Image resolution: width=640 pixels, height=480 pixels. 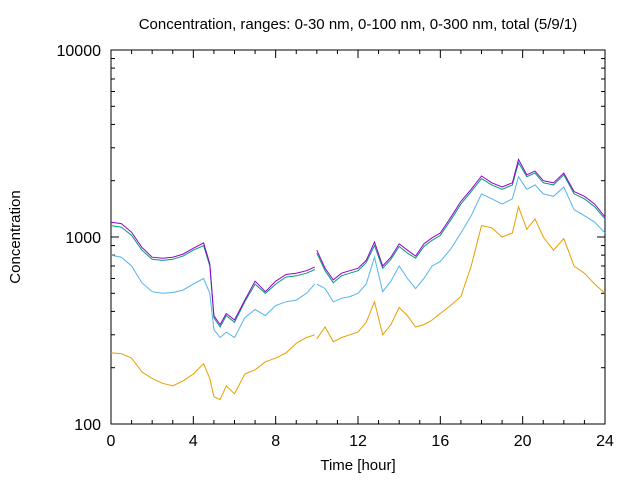 I want to click on x-tick-label: 12, so click(x=358, y=441).